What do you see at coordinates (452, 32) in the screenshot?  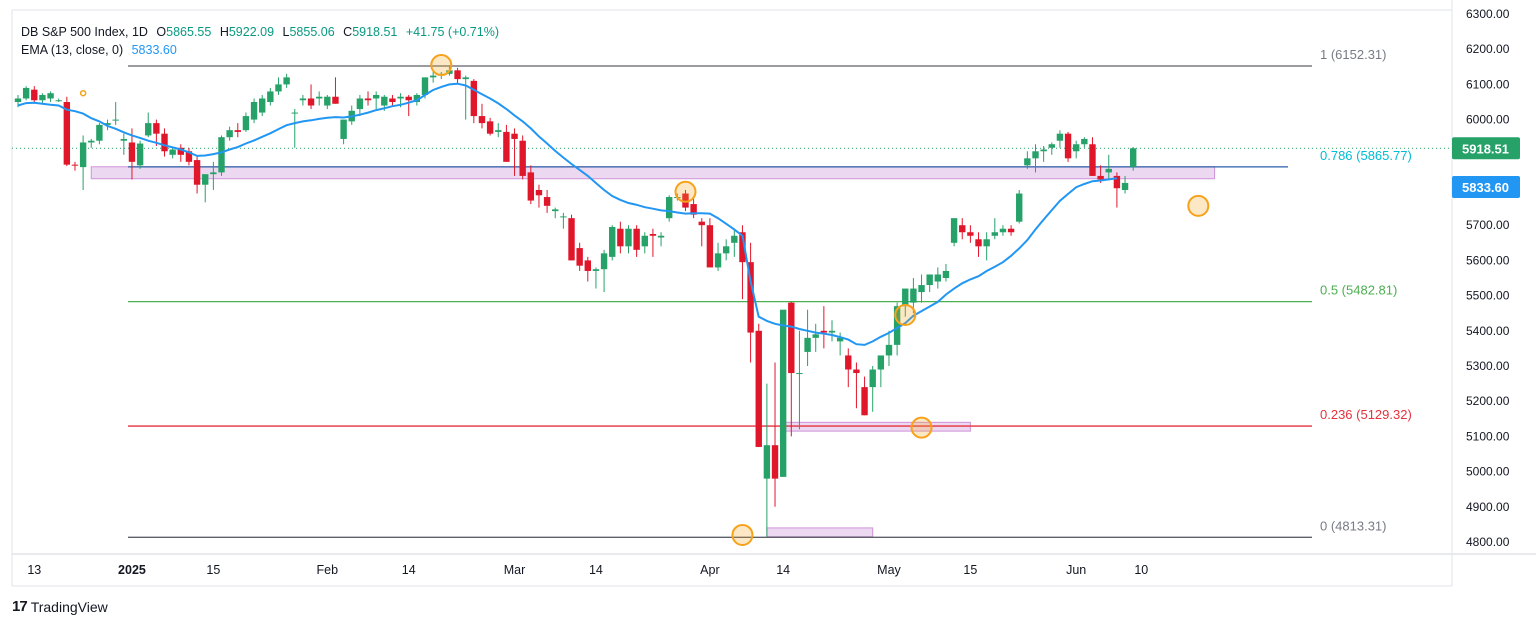 I see `change-value: +41.75 (+0.71%)` at bounding box center [452, 32].